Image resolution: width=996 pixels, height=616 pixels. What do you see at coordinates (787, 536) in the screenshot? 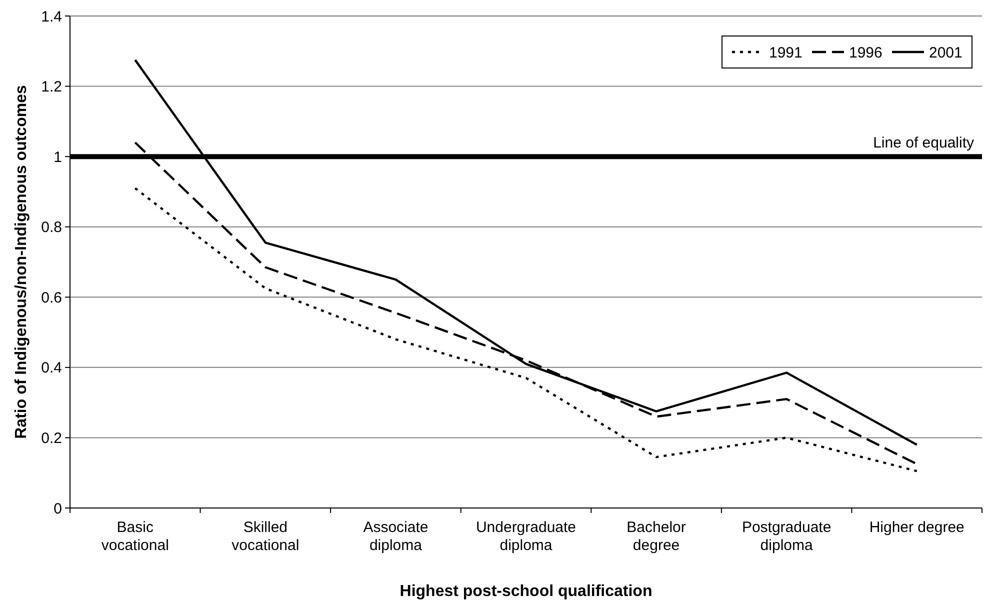
I see `x-tick-label: Postgraduate diploma` at bounding box center [787, 536].